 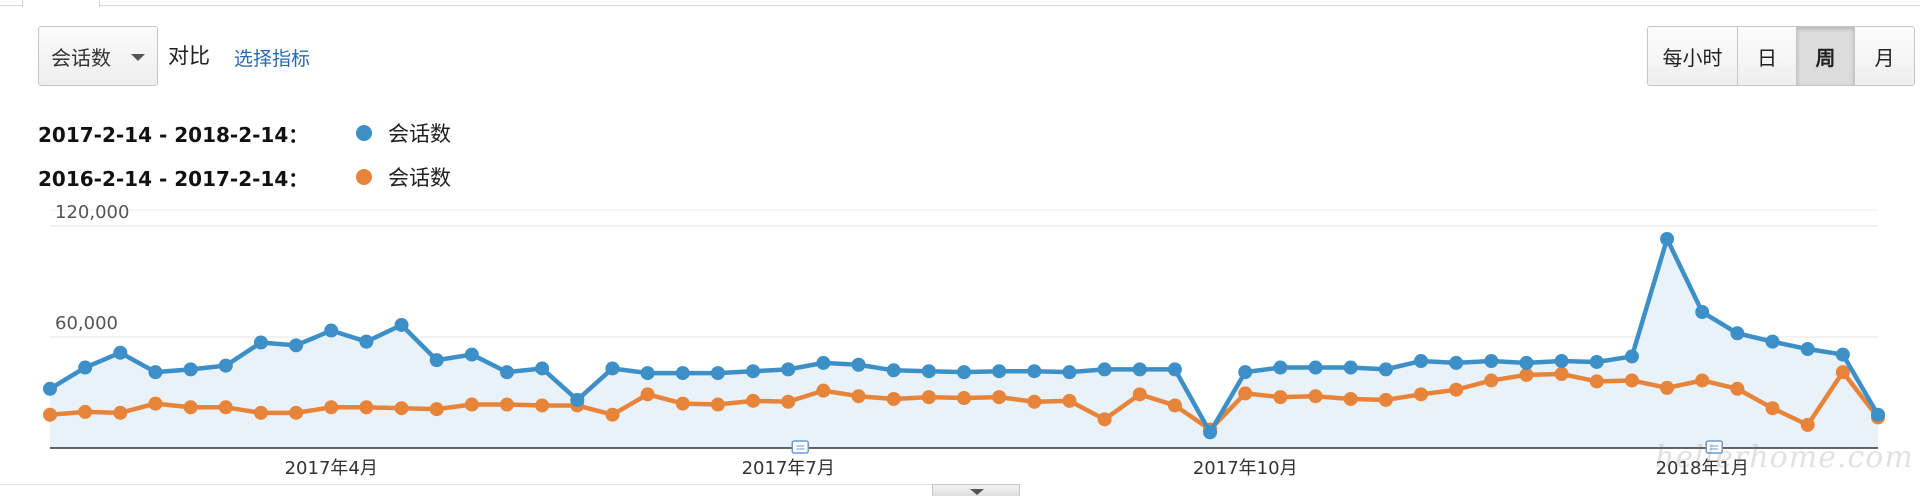 What do you see at coordinates (788, 468) in the screenshot?
I see `x-tick-label: 2017年7月` at bounding box center [788, 468].